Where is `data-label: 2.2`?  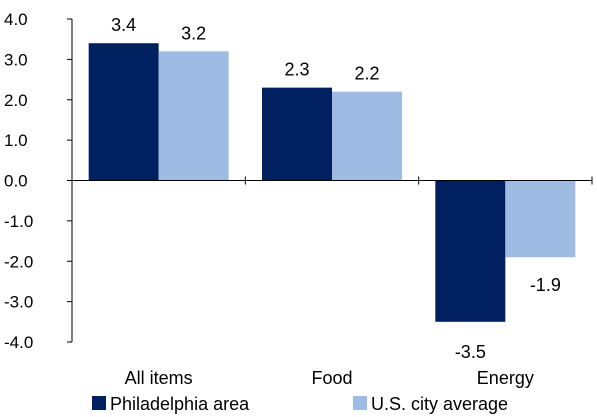
data-label: 2.2 is located at coordinates (366, 74).